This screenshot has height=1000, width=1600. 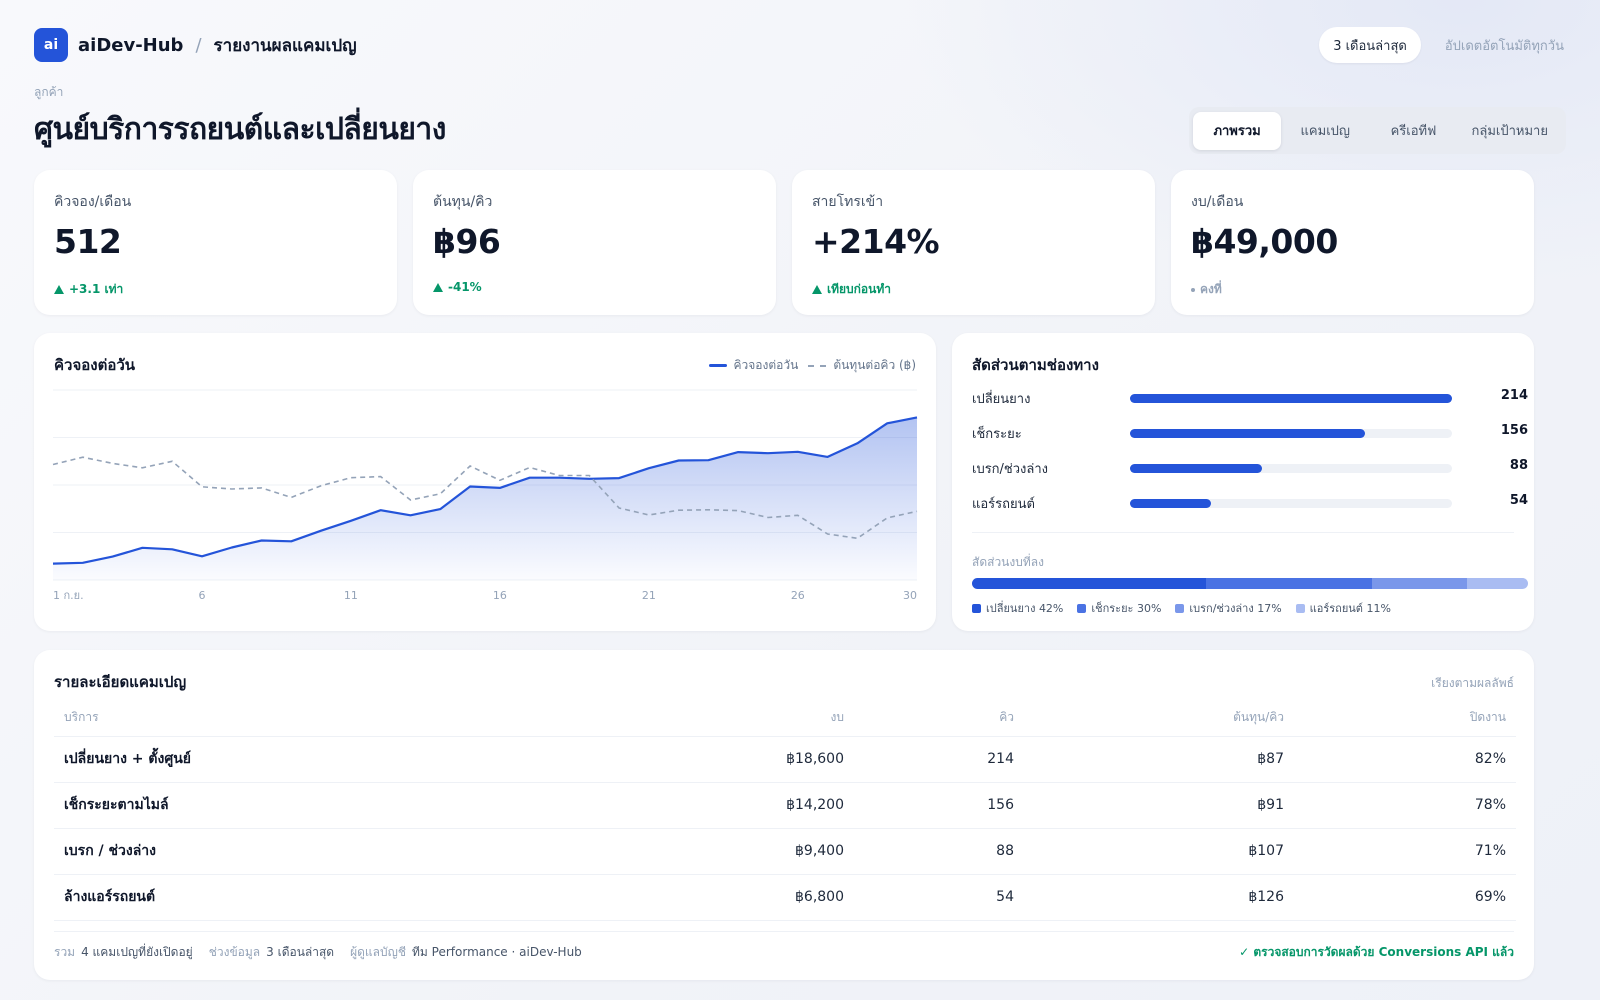 What do you see at coordinates (467, 241) in the screenshot?
I see `kpi-value: ฿96` at bounding box center [467, 241].